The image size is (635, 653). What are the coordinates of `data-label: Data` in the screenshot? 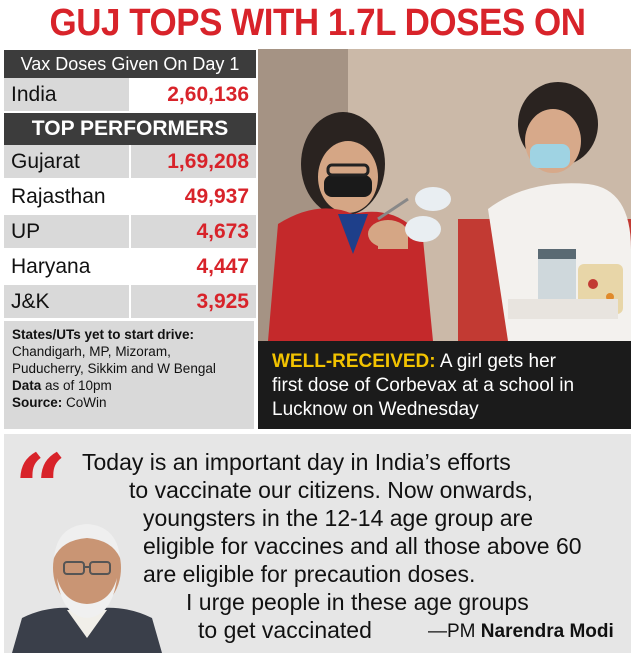 It's located at (27, 385).